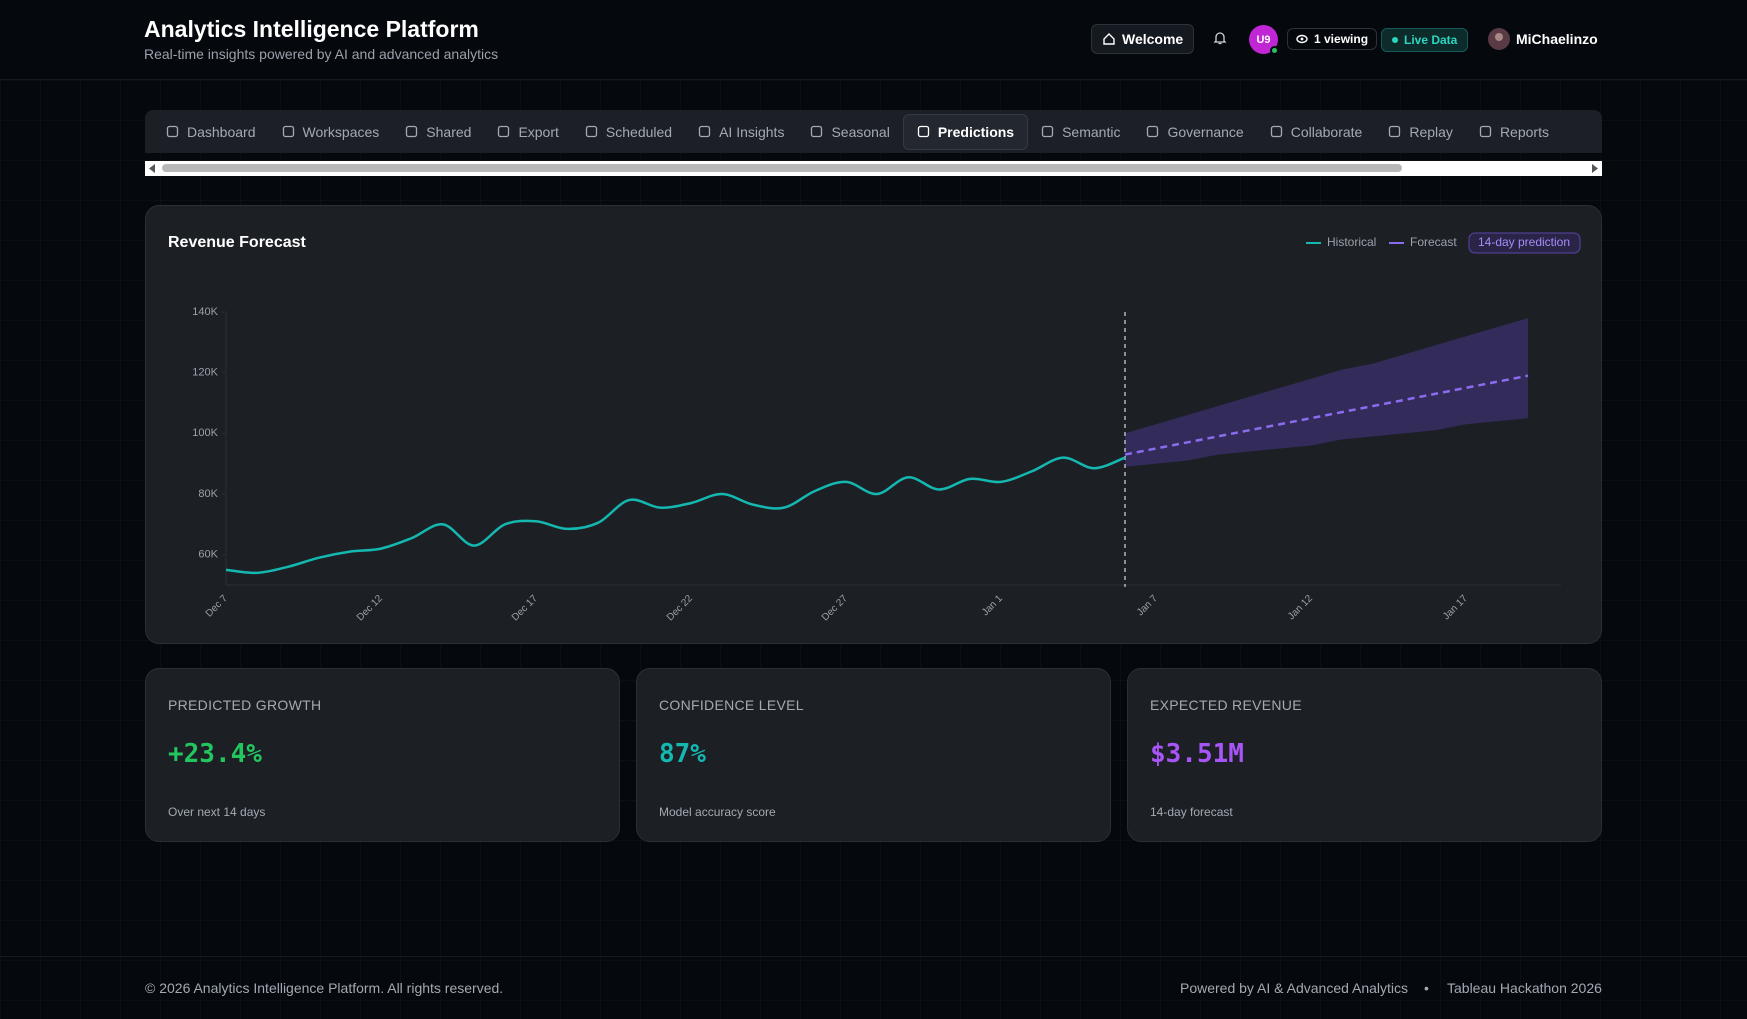 This screenshot has width=1747, height=1019. Describe the element at coordinates (205, 433) in the screenshot. I see `y-tick-label: 100K` at that location.